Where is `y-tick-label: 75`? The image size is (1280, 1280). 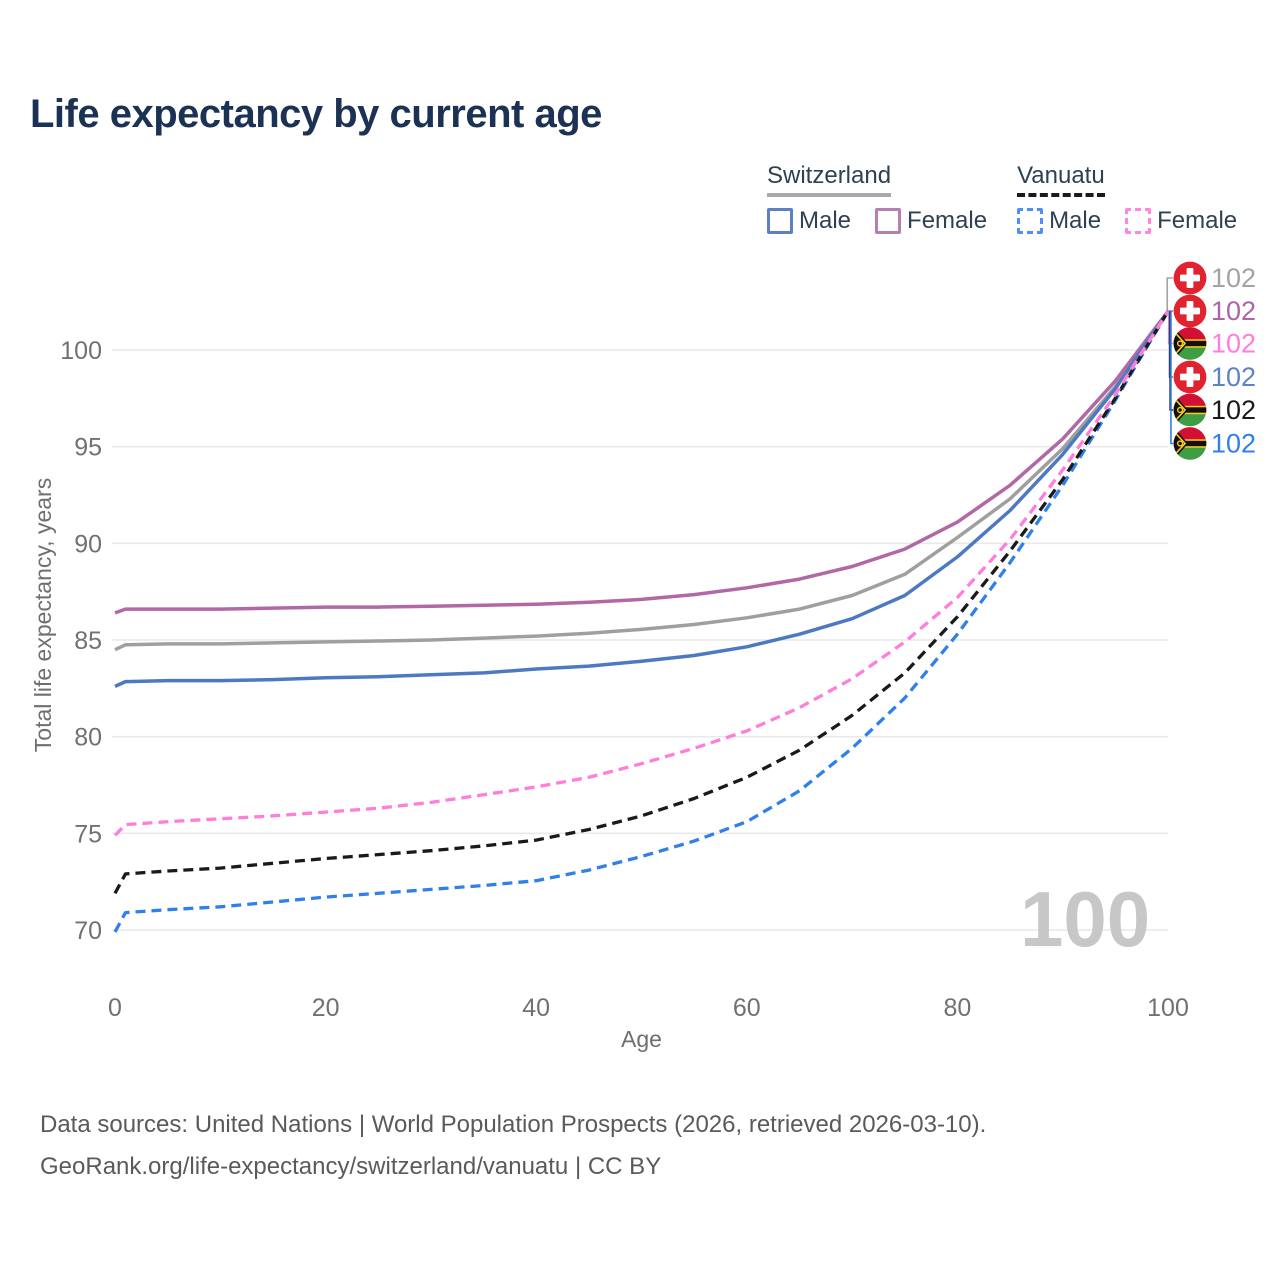 y-tick-label: 75 is located at coordinates (88, 834).